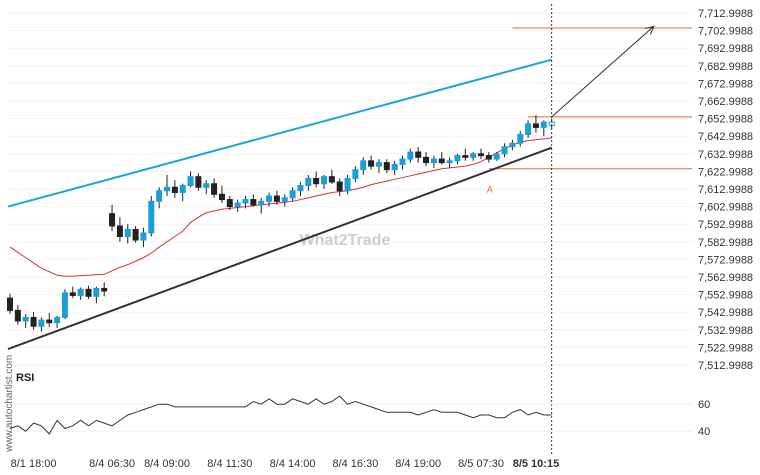  What do you see at coordinates (280, 415) in the screenshot?
I see `rsi-line` at bounding box center [280, 415].